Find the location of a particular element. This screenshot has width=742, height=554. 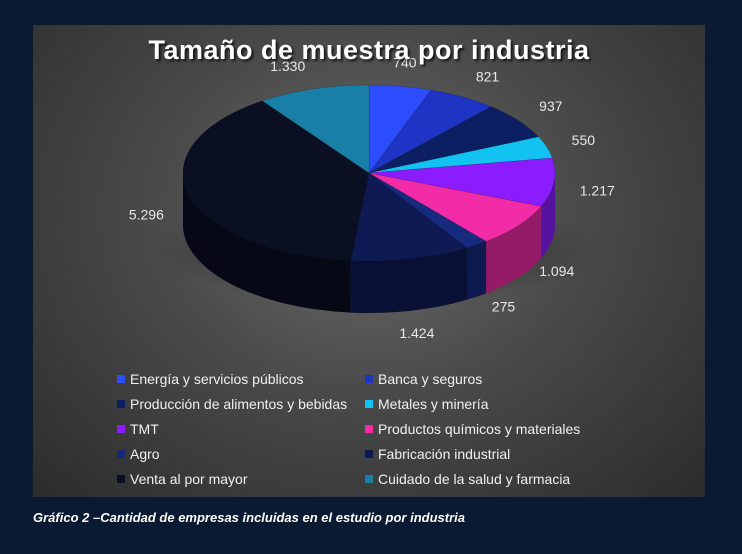

chart-title: Tamaño de muestra por industria is located at coordinates (369, 50).